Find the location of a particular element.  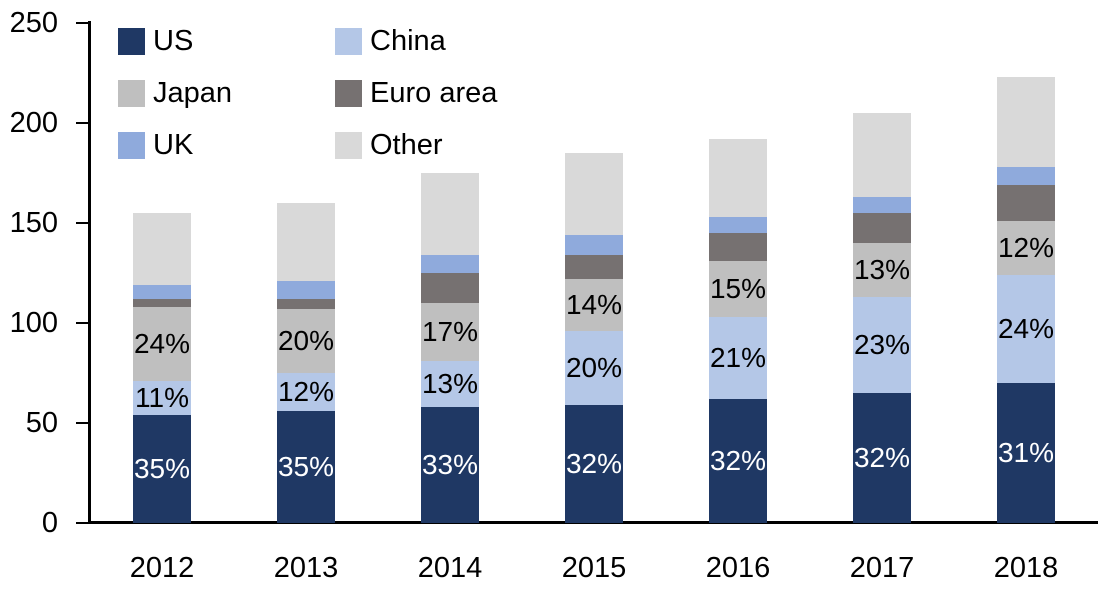

segment-label-japan-2015: 14% is located at coordinates (594, 304).